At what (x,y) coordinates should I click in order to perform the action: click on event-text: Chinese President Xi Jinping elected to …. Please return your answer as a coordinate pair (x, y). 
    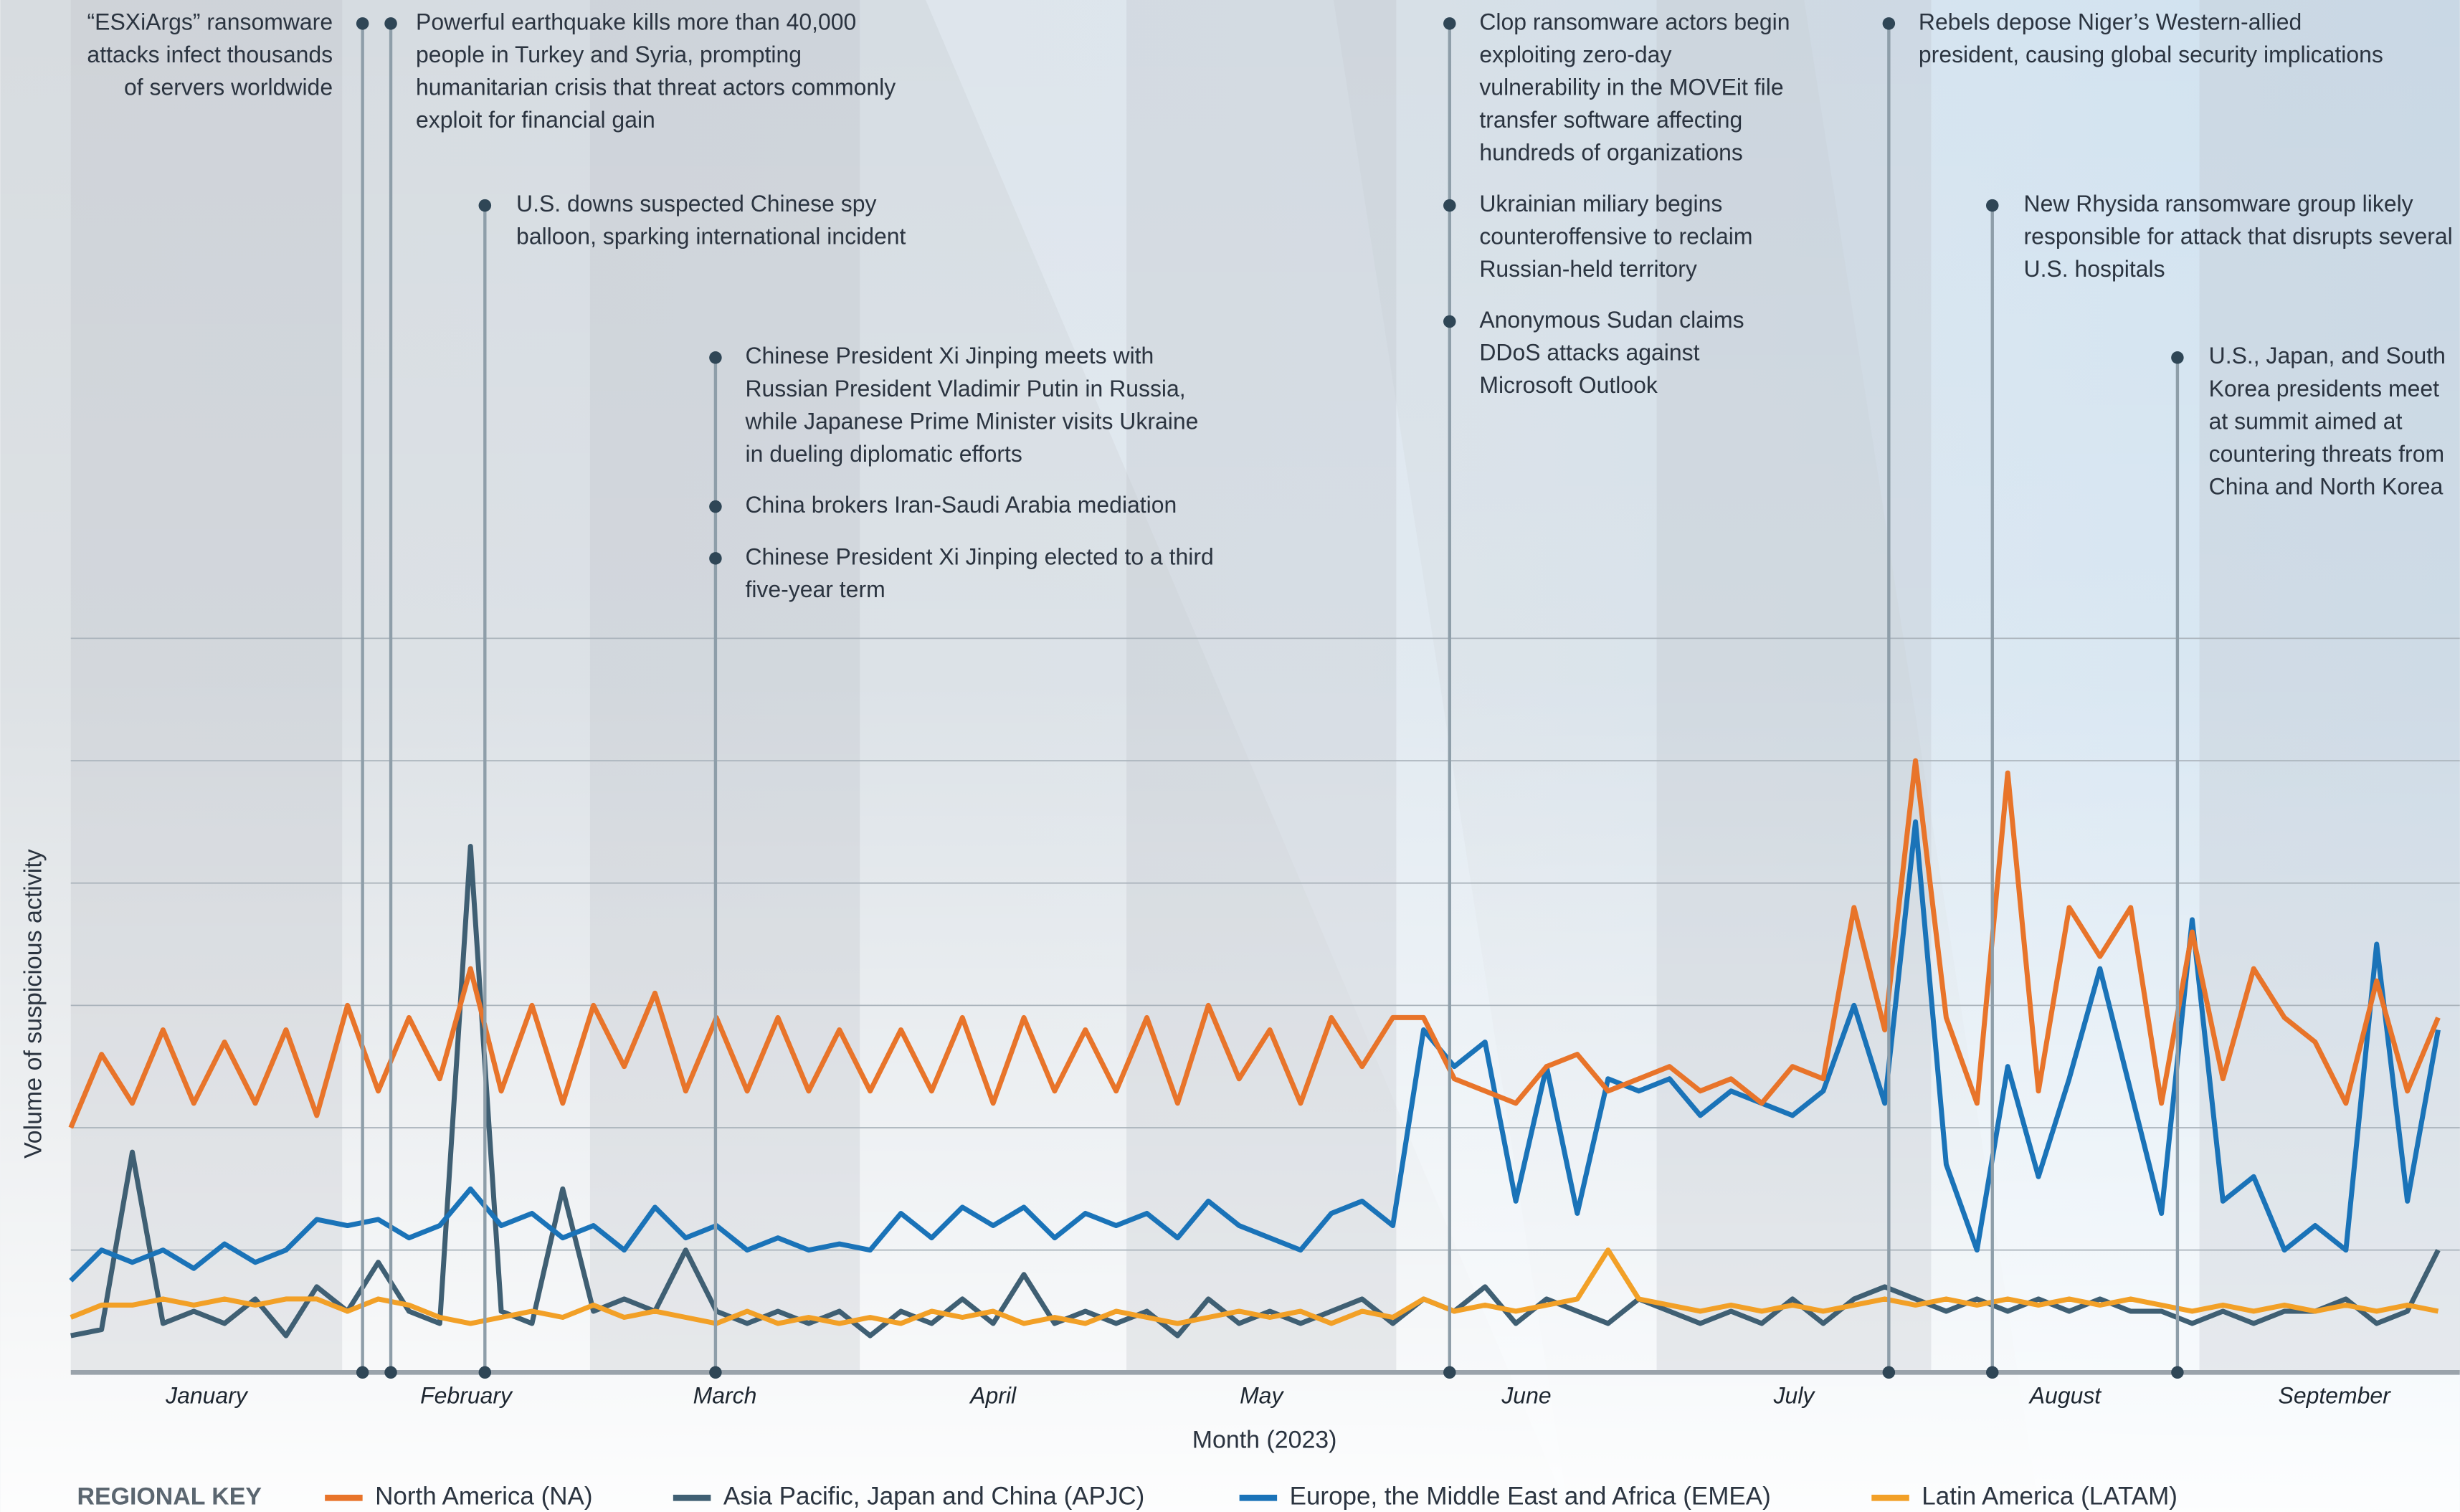
    Looking at the image, I should click on (979, 556).